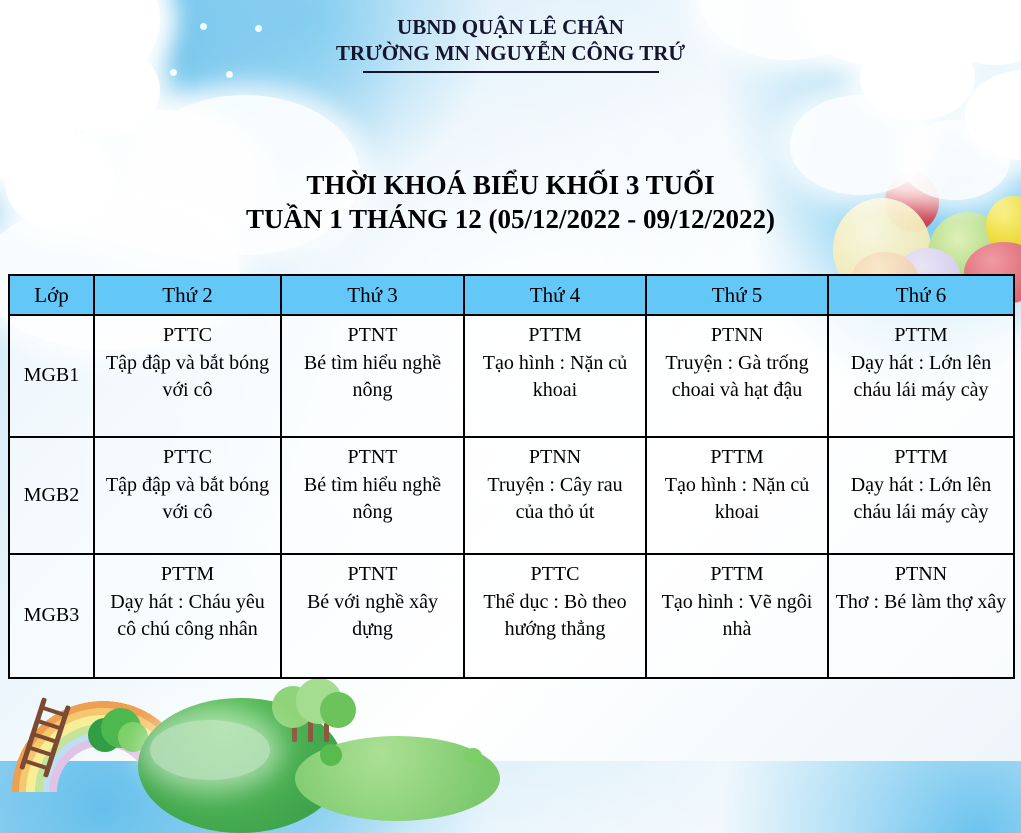 The image size is (1021, 833). I want to click on activity-desc: Thể dục : Bò theo hướng thẳng, so click(555, 615).